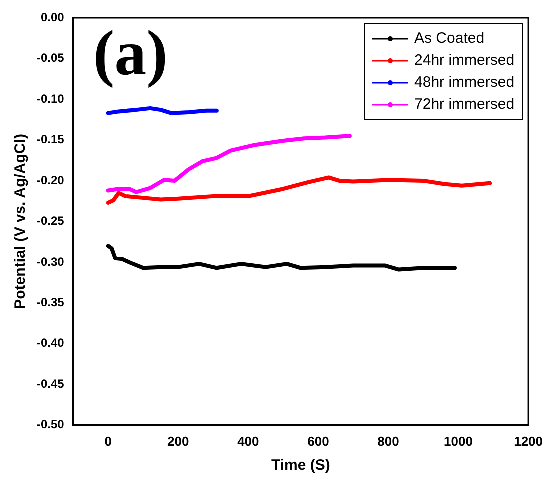  I want to click on x-tick-label: 600, so click(319, 441).